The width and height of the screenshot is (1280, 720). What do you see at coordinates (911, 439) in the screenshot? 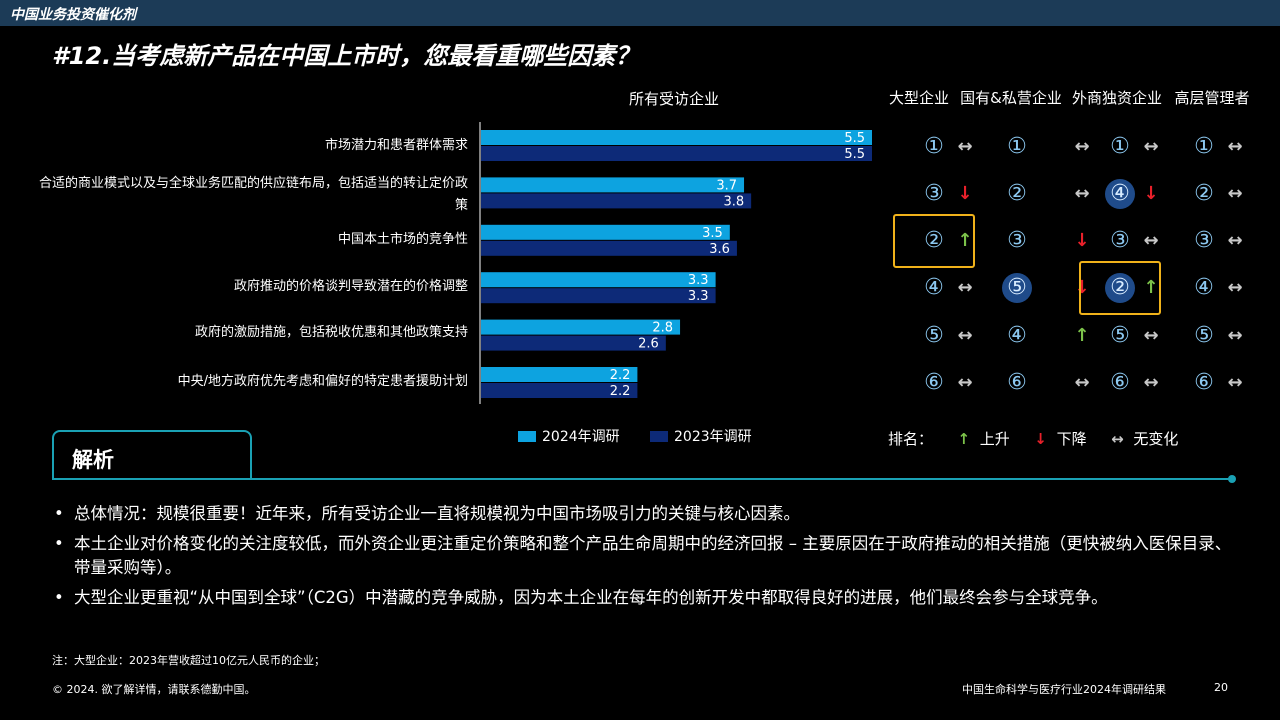
I see `ranking-legend-label: 排名：` at bounding box center [911, 439].